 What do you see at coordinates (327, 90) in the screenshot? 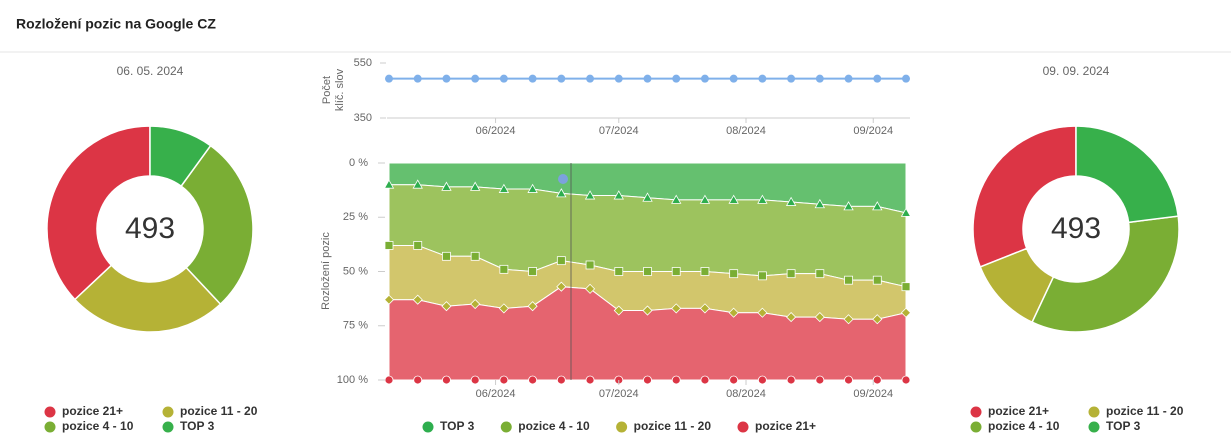
I see `y-axis-title: Počet` at bounding box center [327, 90].